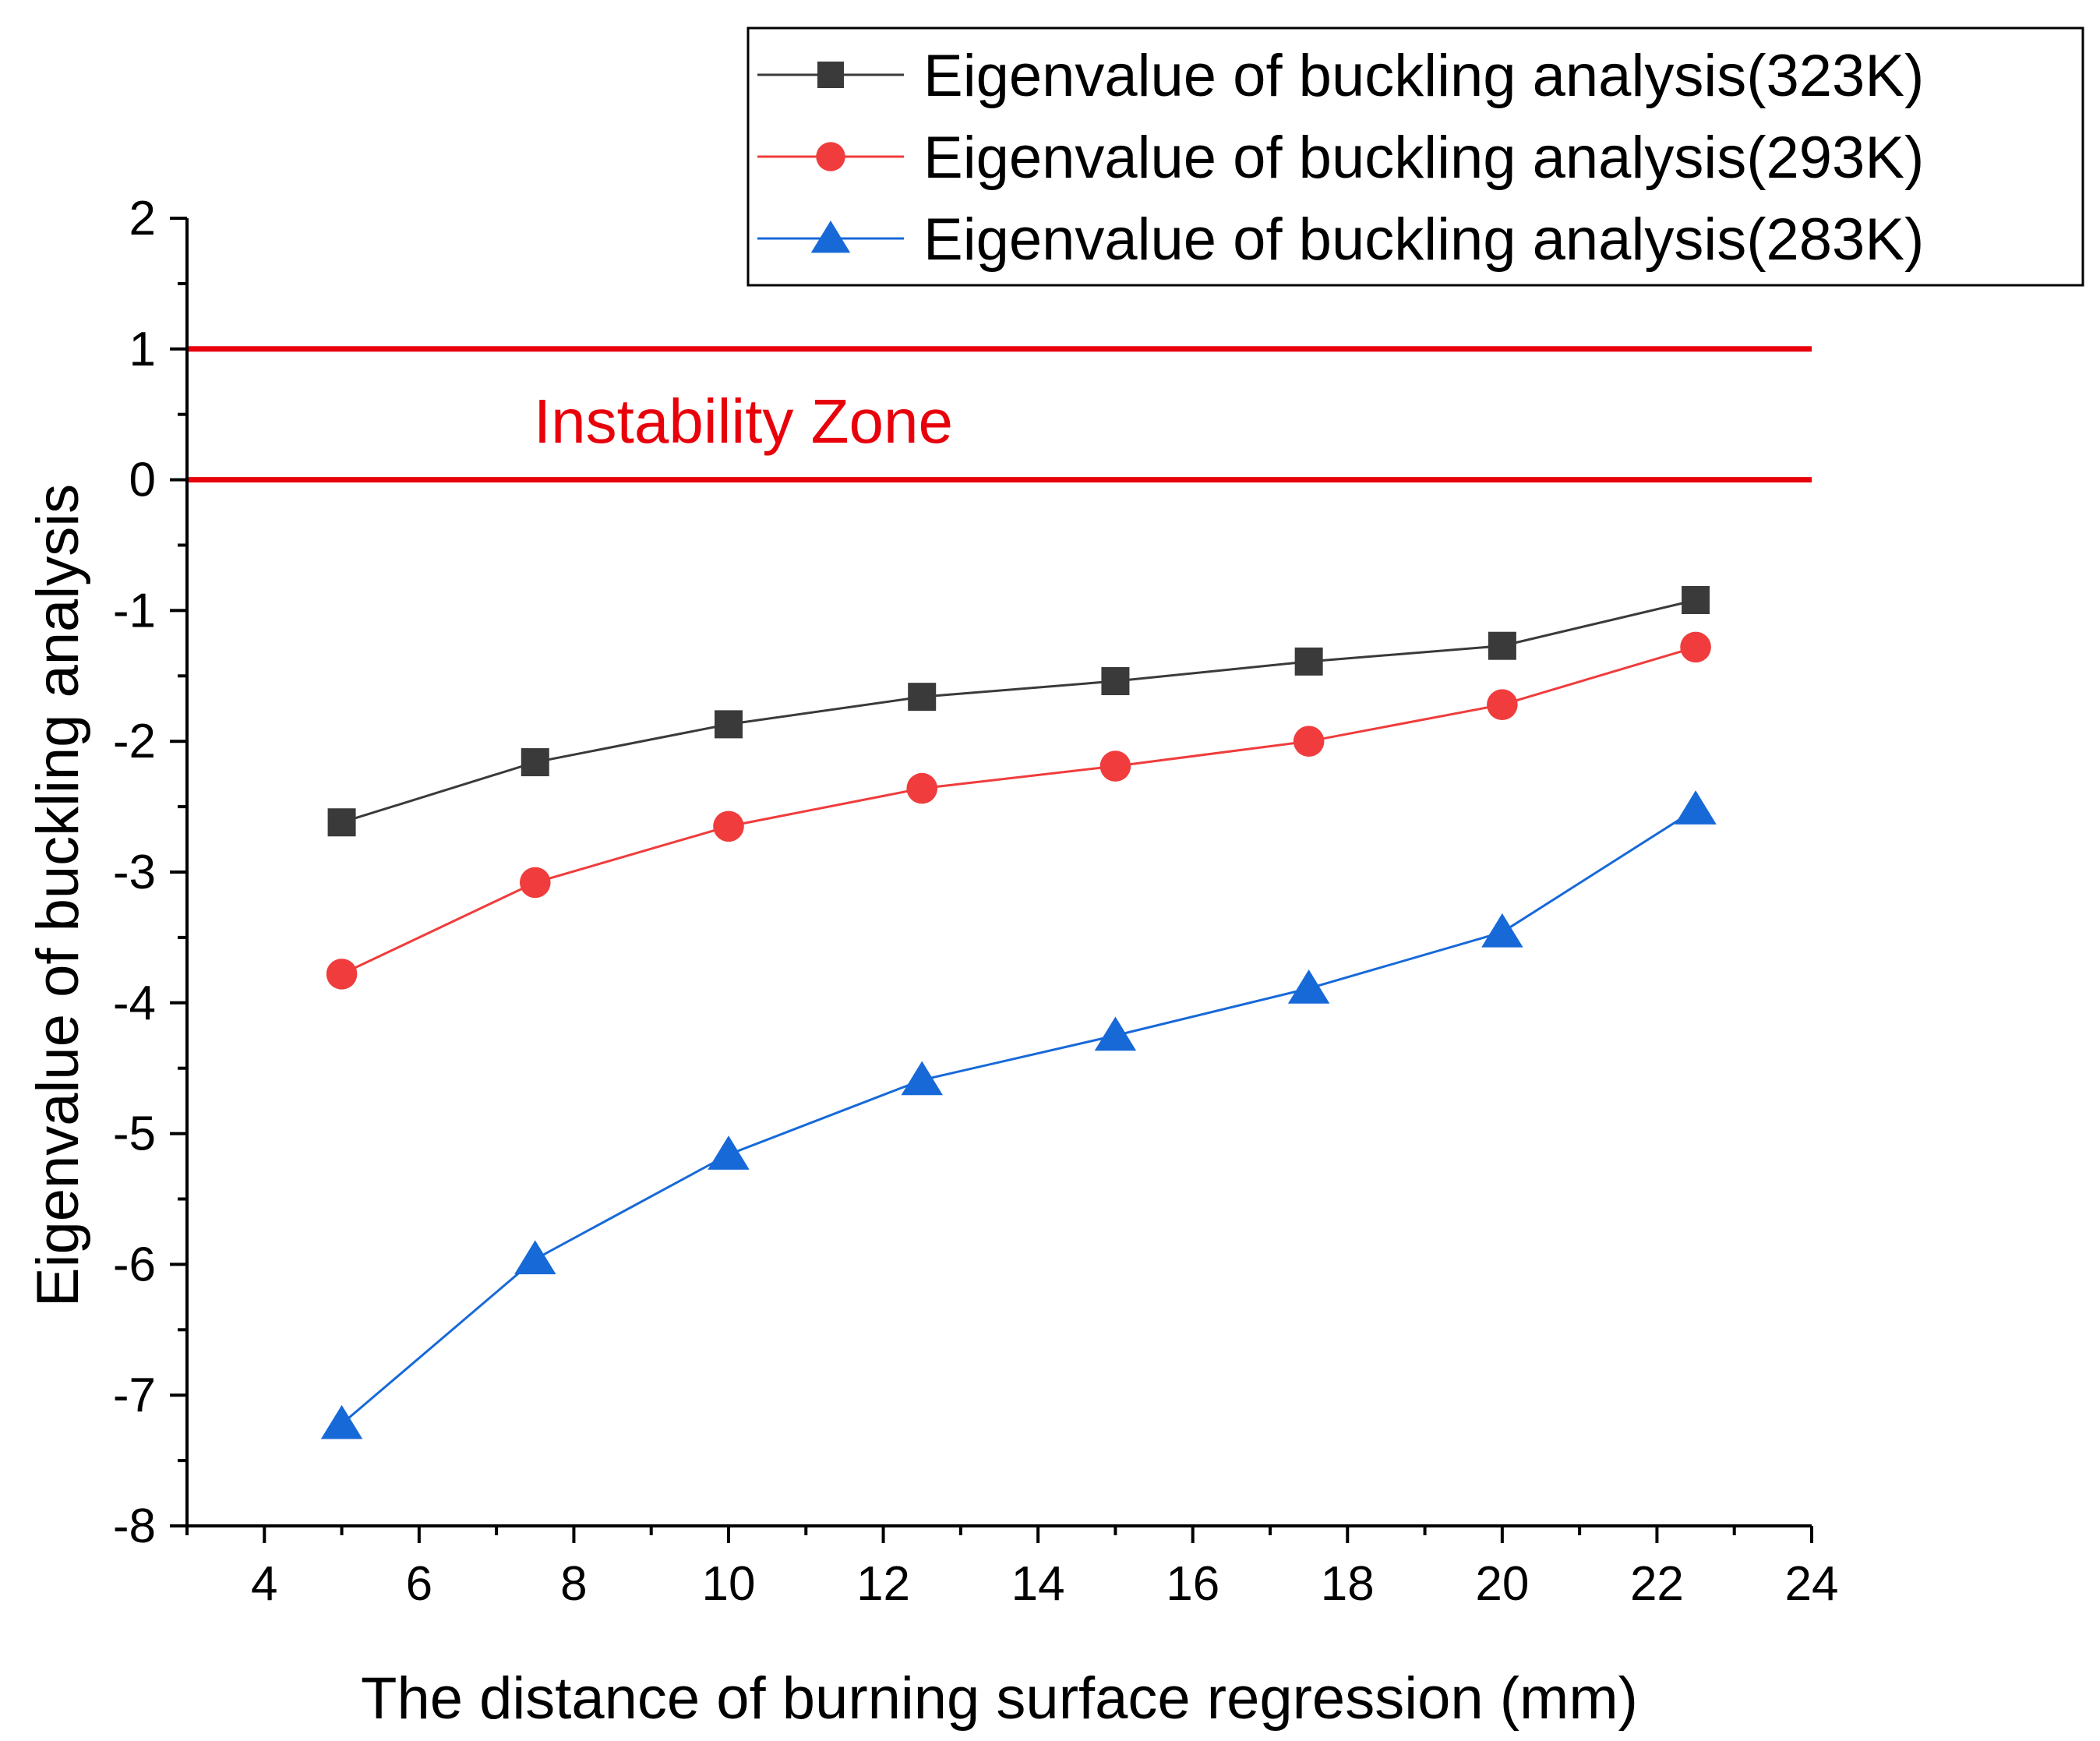 The height and width of the screenshot is (1741, 2100). What do you see at coordinates (1423, 76) in the screenshot?
I see `legend-label: Eigenvalue of buckling analysis(323K)` at bounding box center [1423, 76].